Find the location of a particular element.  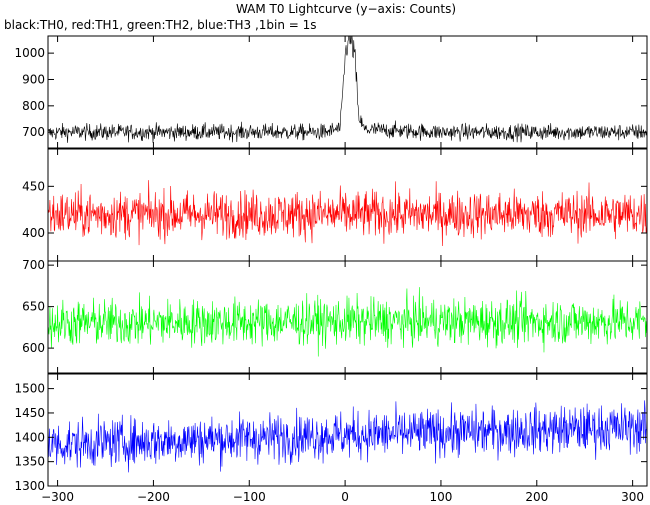

y-tick-label: 1350 is located at coordinates (29, 462).